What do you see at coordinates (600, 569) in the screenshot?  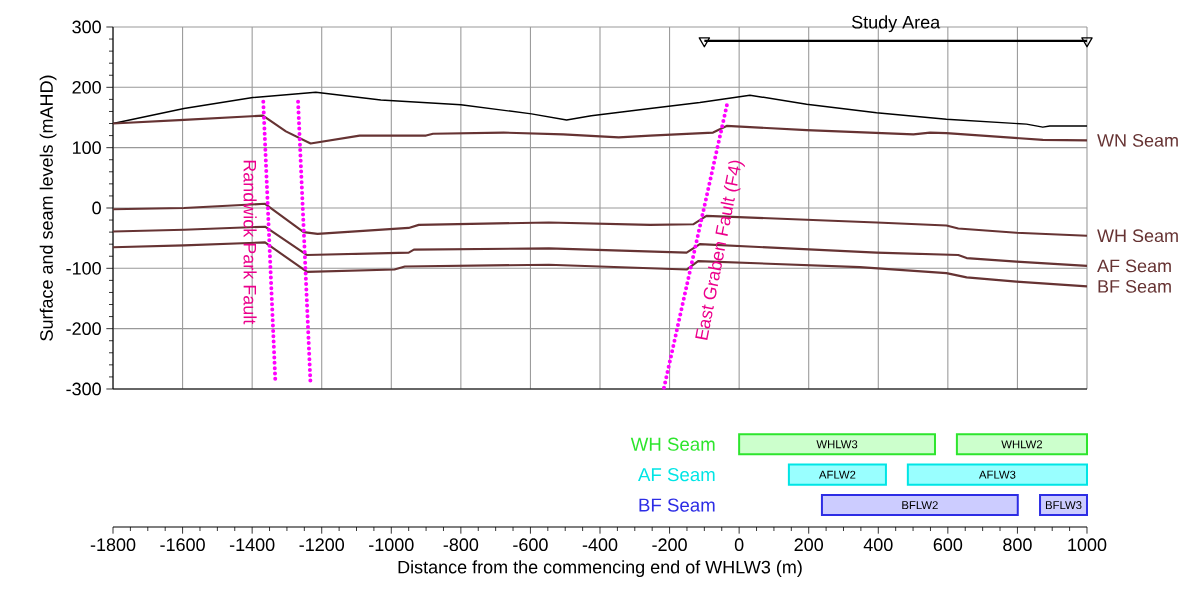 I see `x-axis-title: Distance from the commencing end of WHLW3 (m)` at bounding box center [600, 569].